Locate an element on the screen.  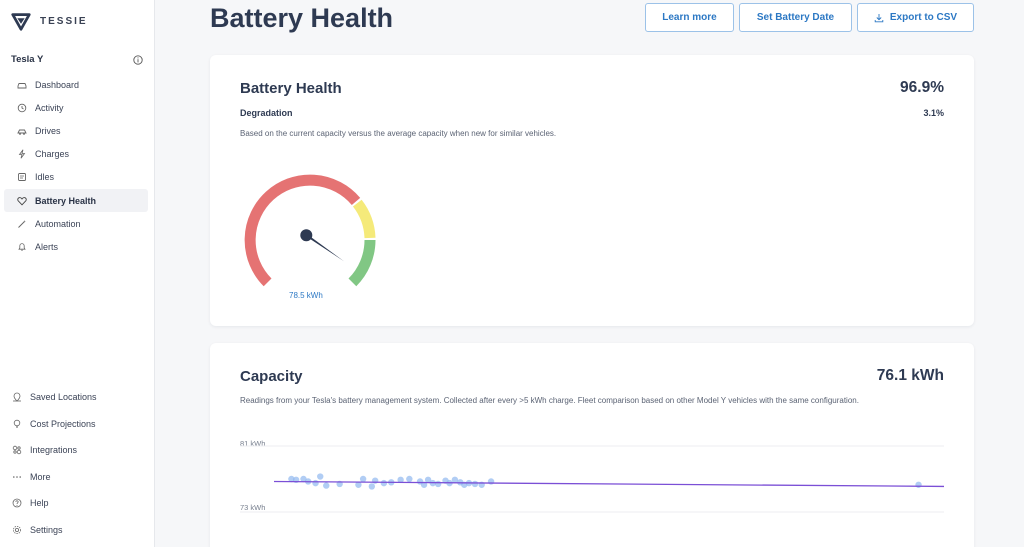
brand: TESSIE is located at coordinates (49, 21).